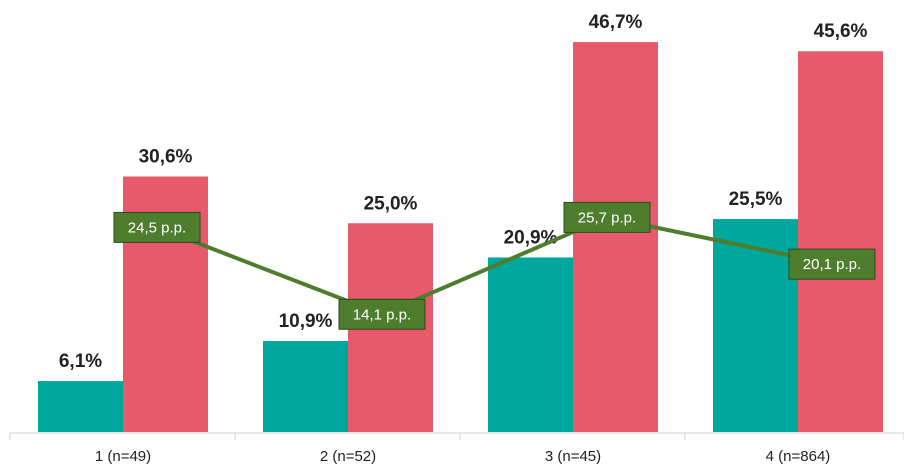  Describe the element at coordinates (756, 199) in the screenshot. I see `bar-label-series1-cat4: 25,5%` at that location.